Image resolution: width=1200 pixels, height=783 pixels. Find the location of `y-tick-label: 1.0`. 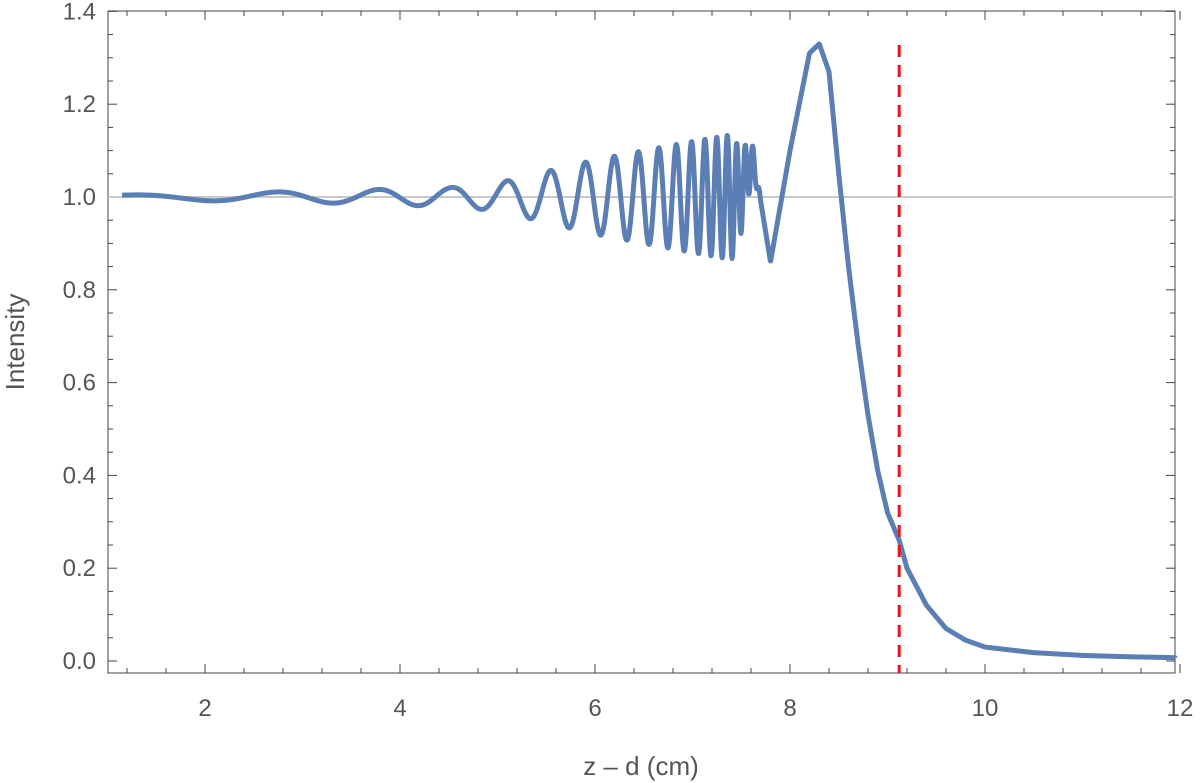

y-tick-label: 1.0 is located at coordinates (79, 197).